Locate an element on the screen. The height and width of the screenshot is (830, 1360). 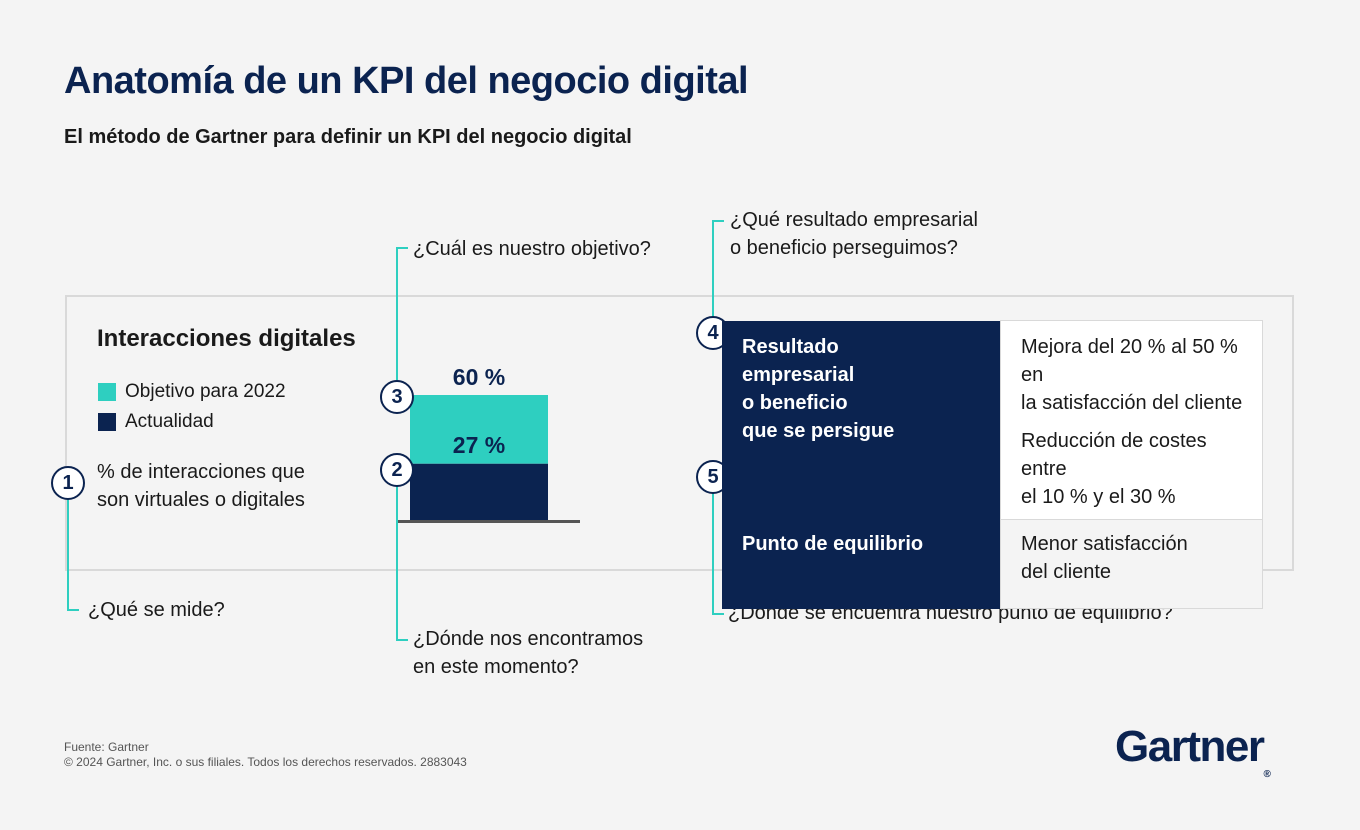
kpi-head-outcome-line1: Resultado is located at coordinates (790, 346).